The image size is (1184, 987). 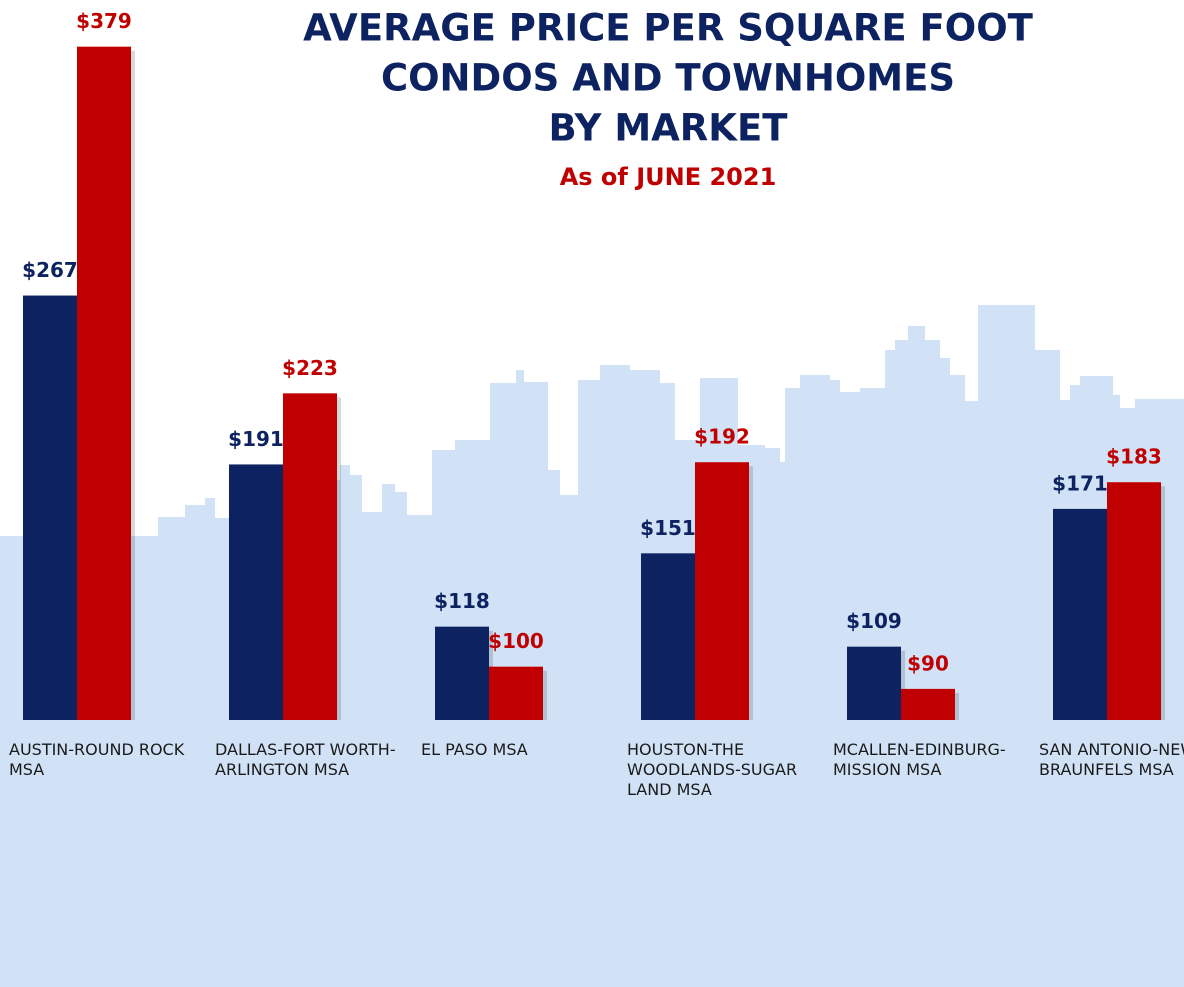 What do you see at coordinates (104, 21) in the screenshot?
I see `value-label: $379` at bounding box center [104, 21].